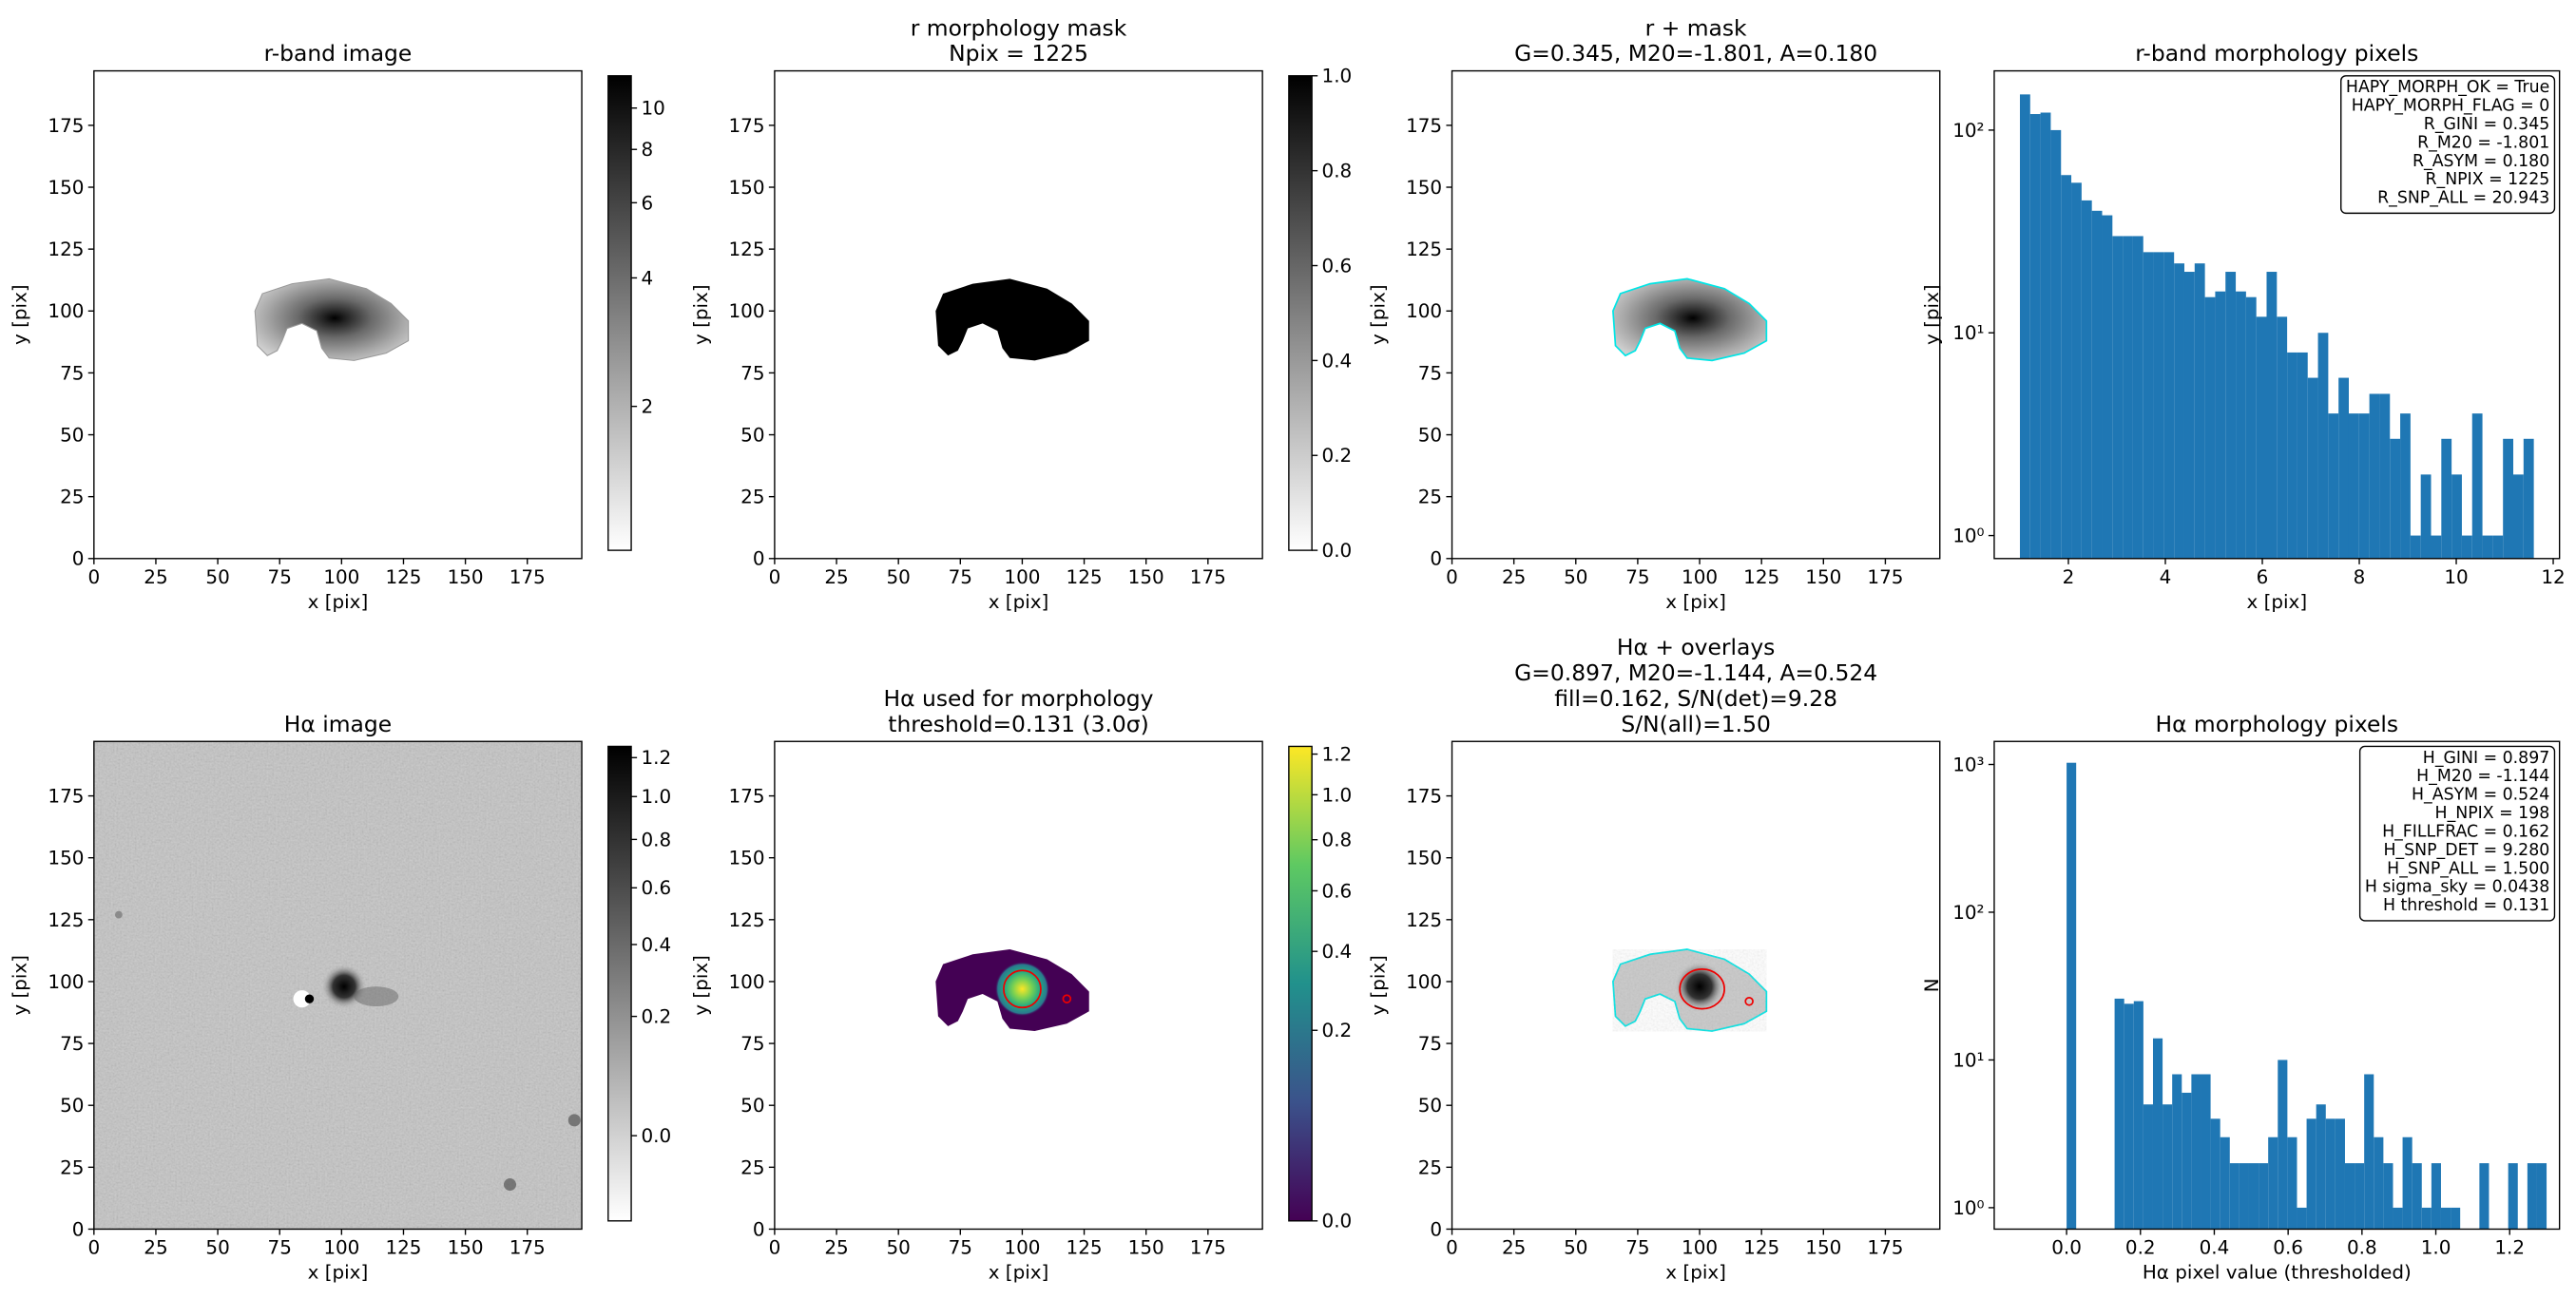  Describe the element at coordinates (217, 1247) in the screenshot. I see `x-tick-label: 50` at that location.